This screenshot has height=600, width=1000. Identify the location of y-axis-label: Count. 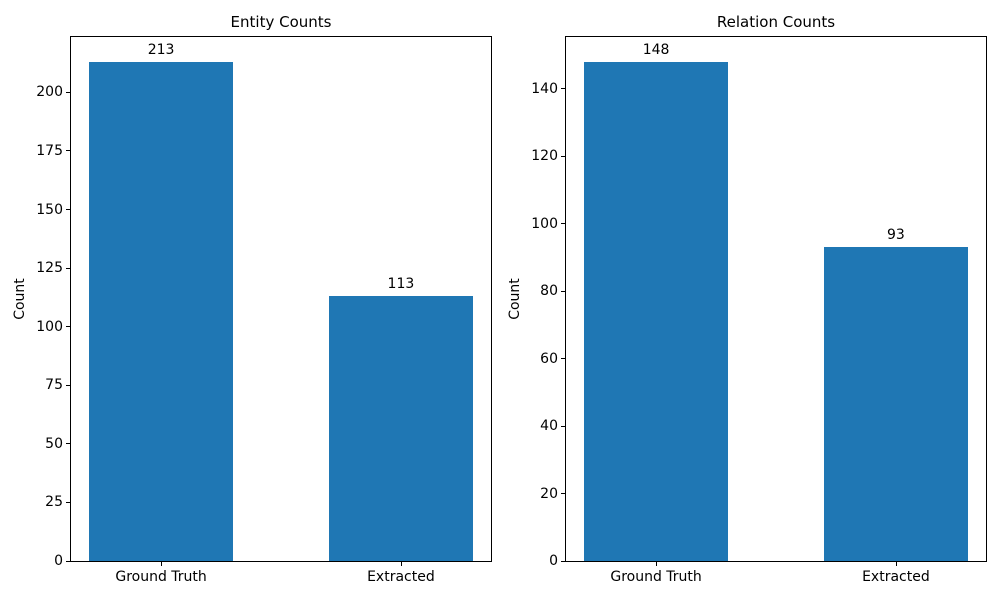
(20, 299).